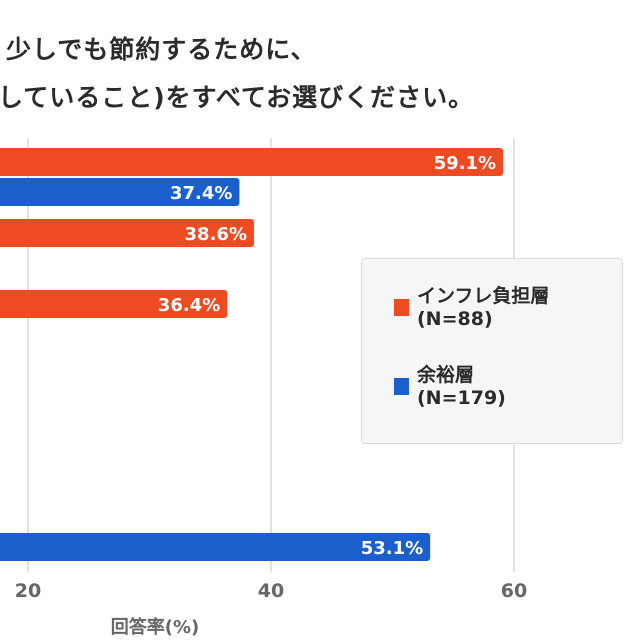  Describe the element at coordinates (189, 305) in the screenshot. I see `data-label: 36.4%` at that location.